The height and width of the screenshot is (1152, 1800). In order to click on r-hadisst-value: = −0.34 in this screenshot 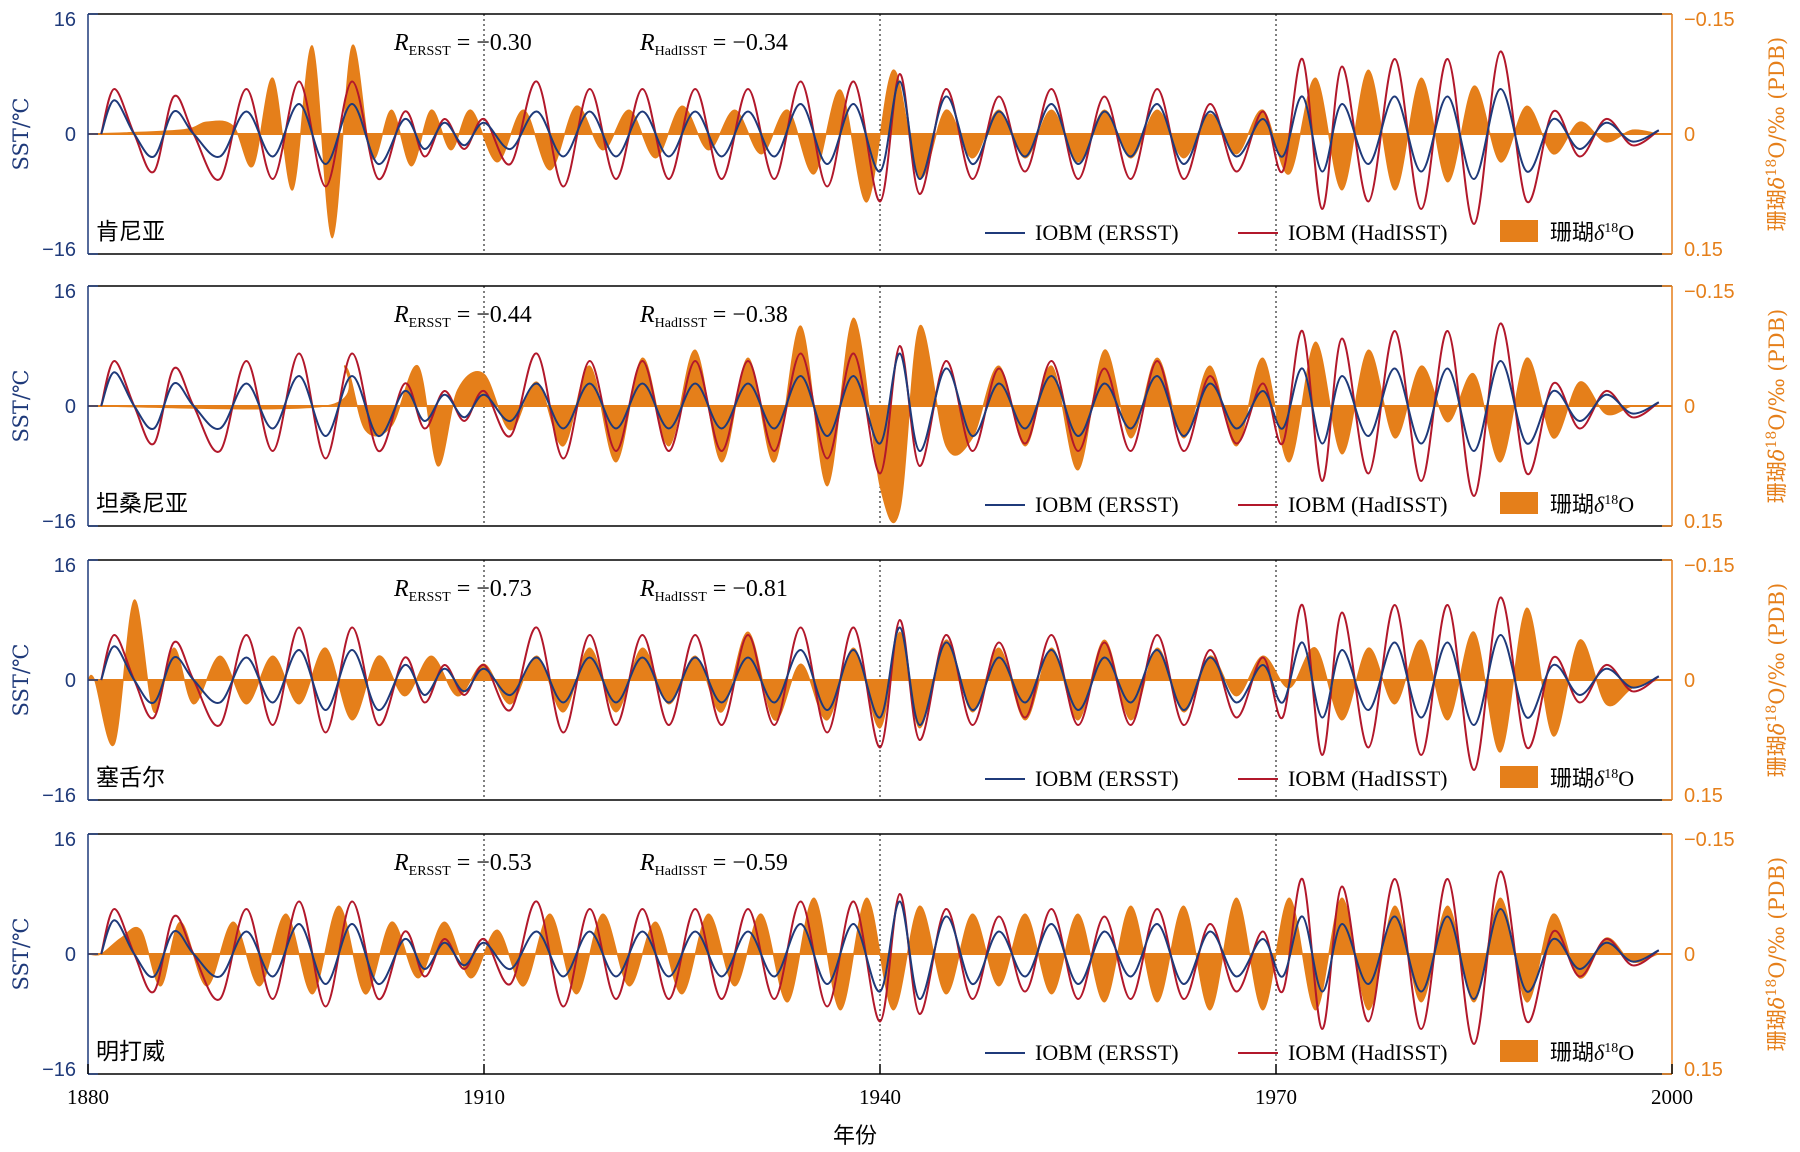, I will do `click(747, 43)`.